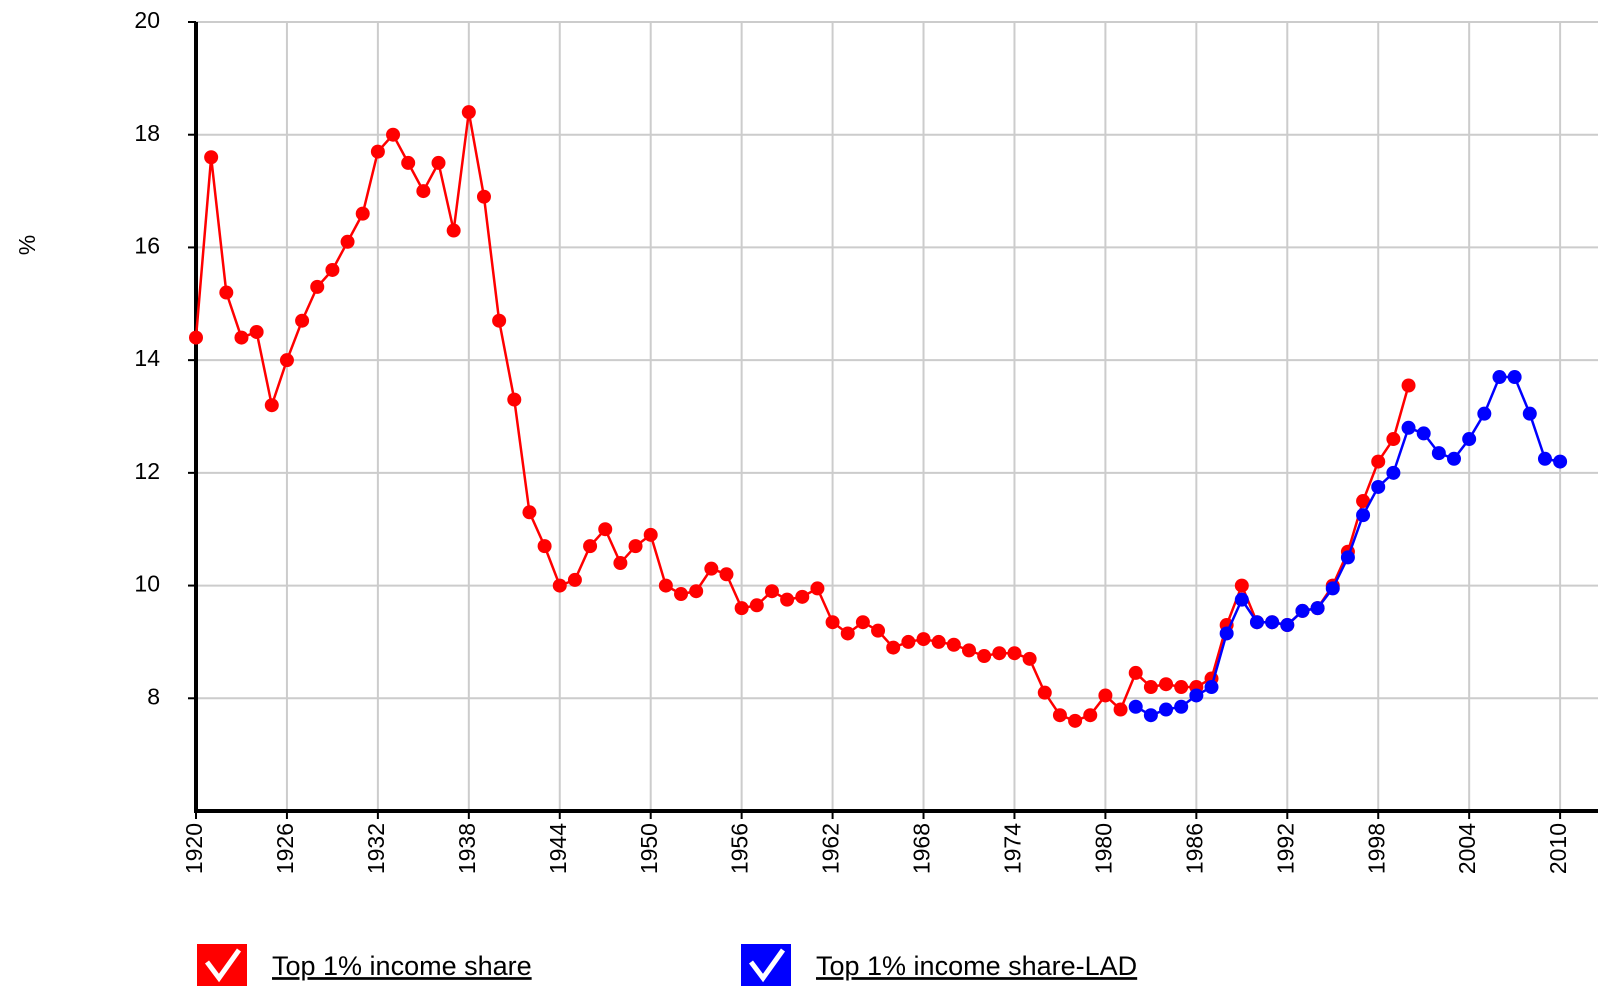 The height and width of the screenshot is (1007, 1601). I want to click on legend-item: Top 1% income share, so click(364, 965).